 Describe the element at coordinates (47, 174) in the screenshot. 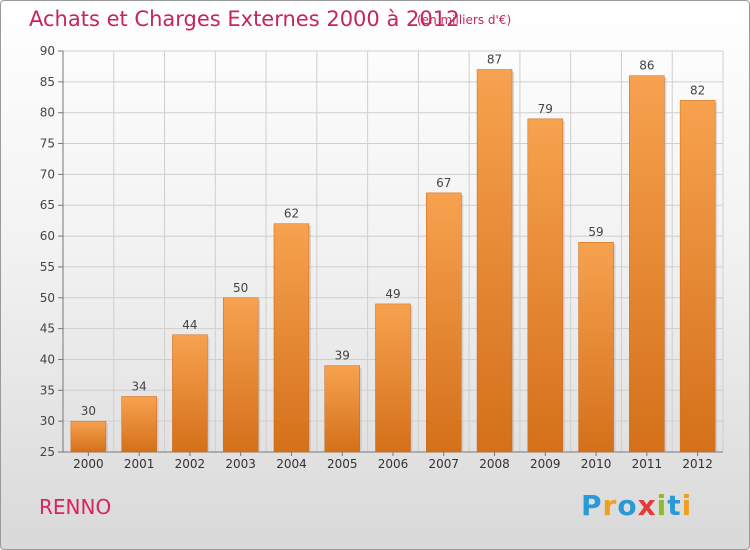

I see `y-tick-label: 70` at that location.